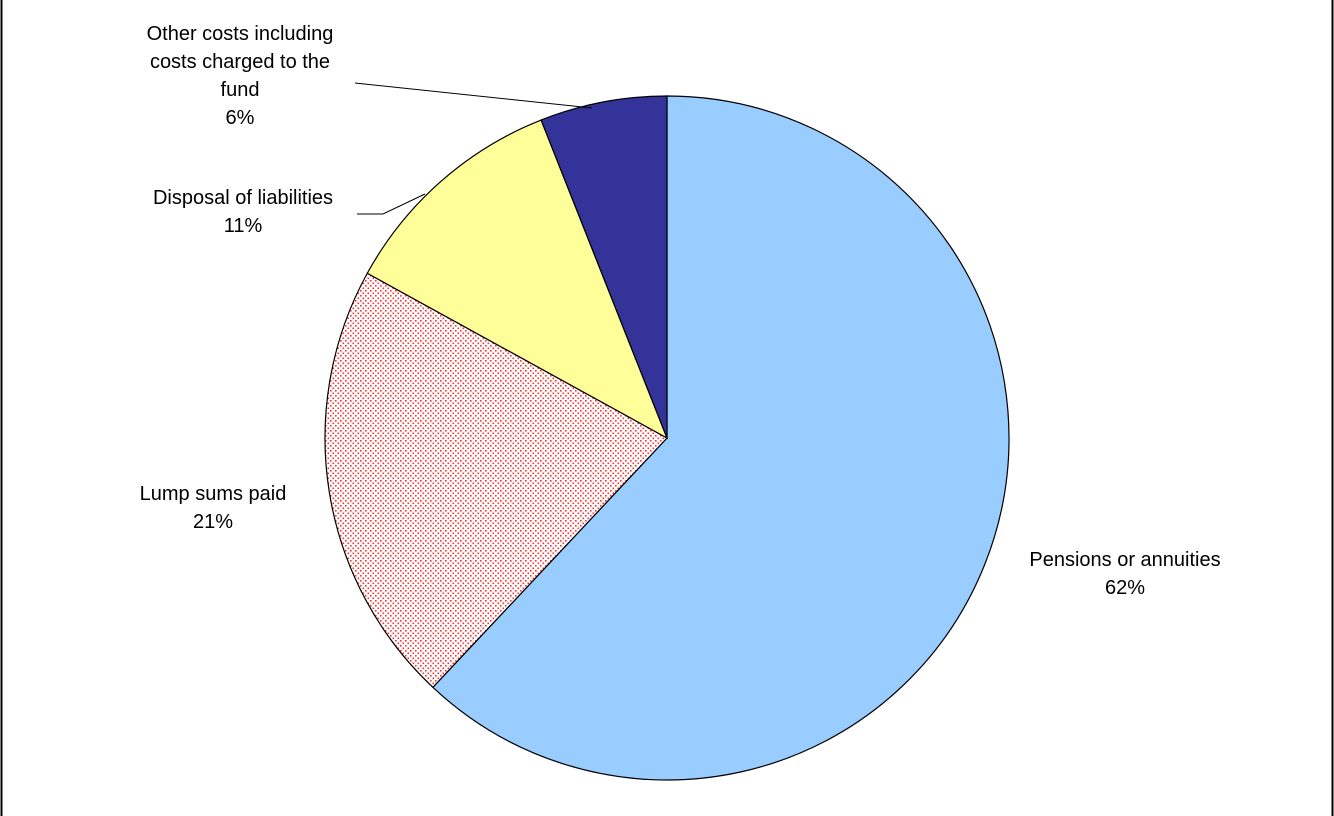  I want to click on data-label-pensions-or-annuities: Pensions or annuities 62%, so click(1124, 574).